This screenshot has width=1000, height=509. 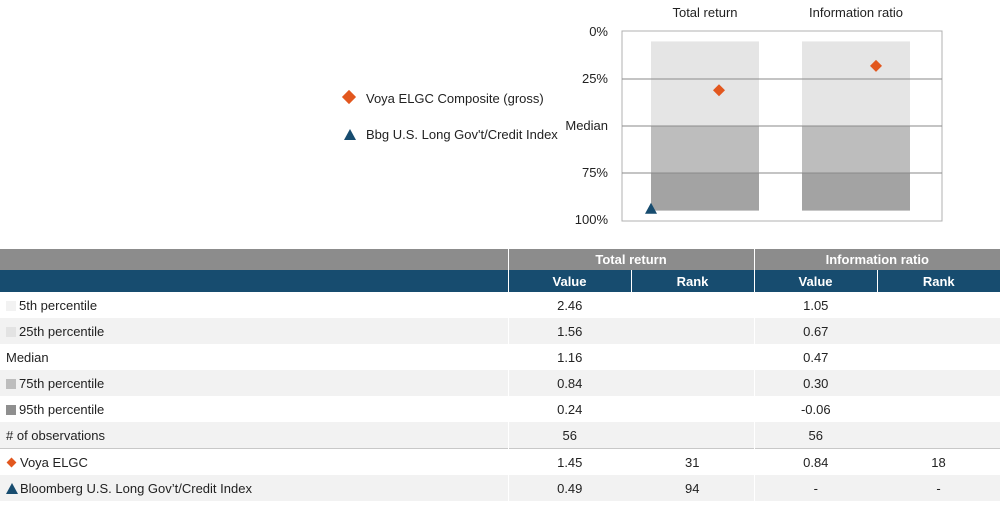 I want to click on table-row: 5th percentile 2.46 1.05, so click(x=500, y=305).